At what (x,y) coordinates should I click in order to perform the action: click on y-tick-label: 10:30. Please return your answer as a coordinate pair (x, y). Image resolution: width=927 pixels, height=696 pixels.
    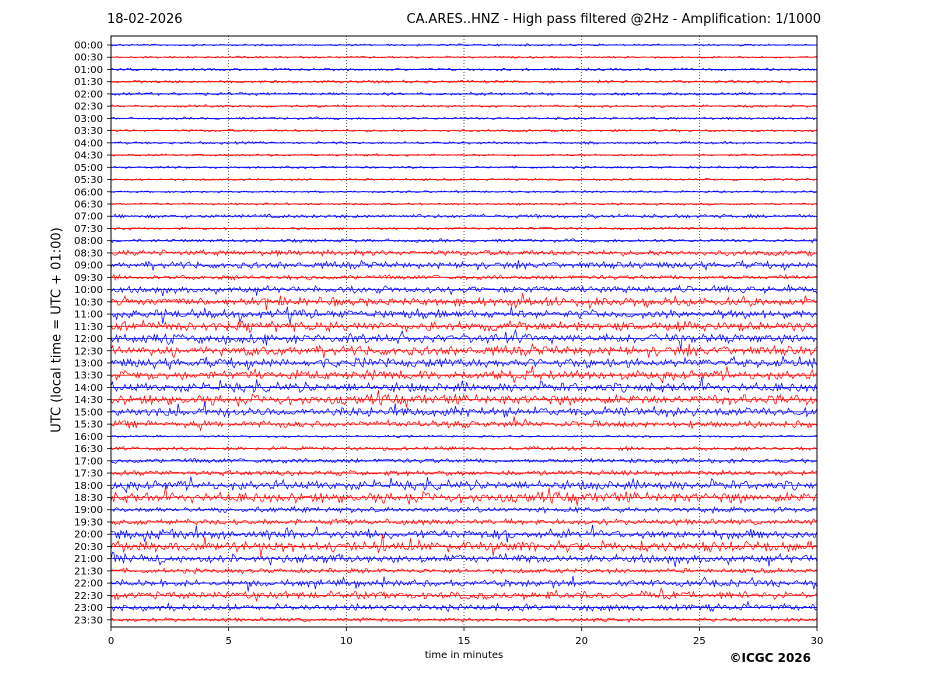
    Looking at the image, I should click on (88, 302).